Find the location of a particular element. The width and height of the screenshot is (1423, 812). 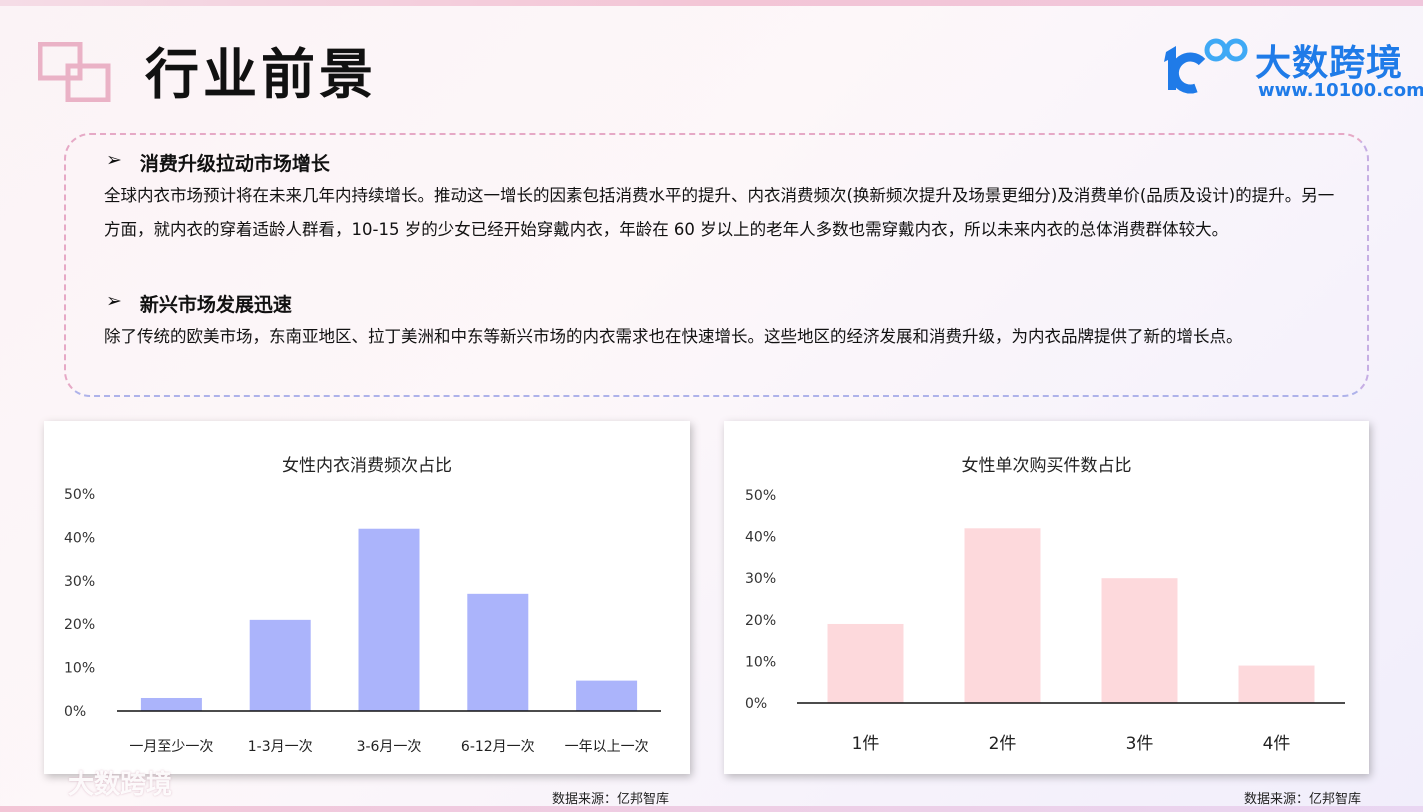

section-heading: ➢ 新兴市场发展迅速 is located at coordinates (199, 303).